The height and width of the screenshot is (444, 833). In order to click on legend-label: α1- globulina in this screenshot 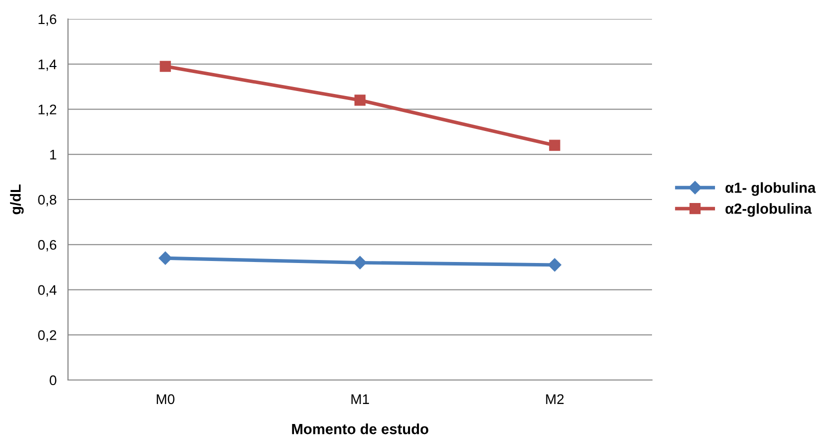, I will do `click(771, 189)`.